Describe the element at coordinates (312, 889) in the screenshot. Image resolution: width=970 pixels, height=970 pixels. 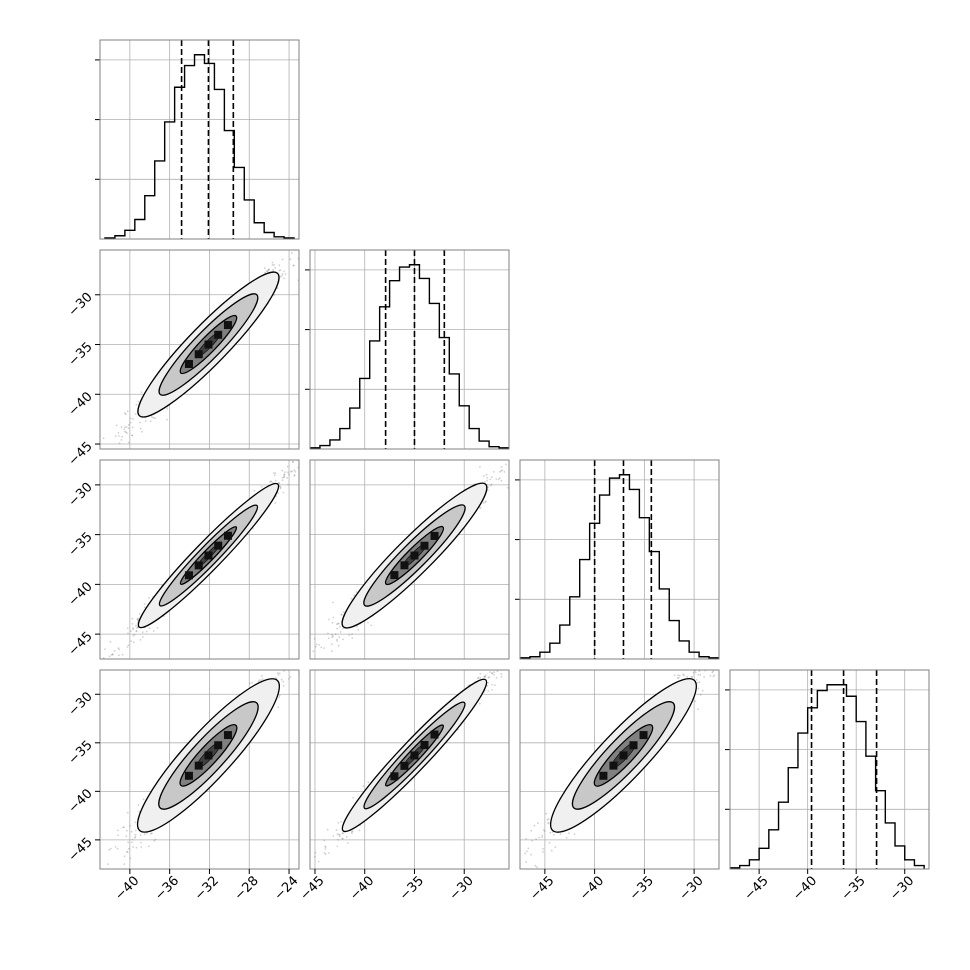
I see `x-tick-label: −45` at that location.